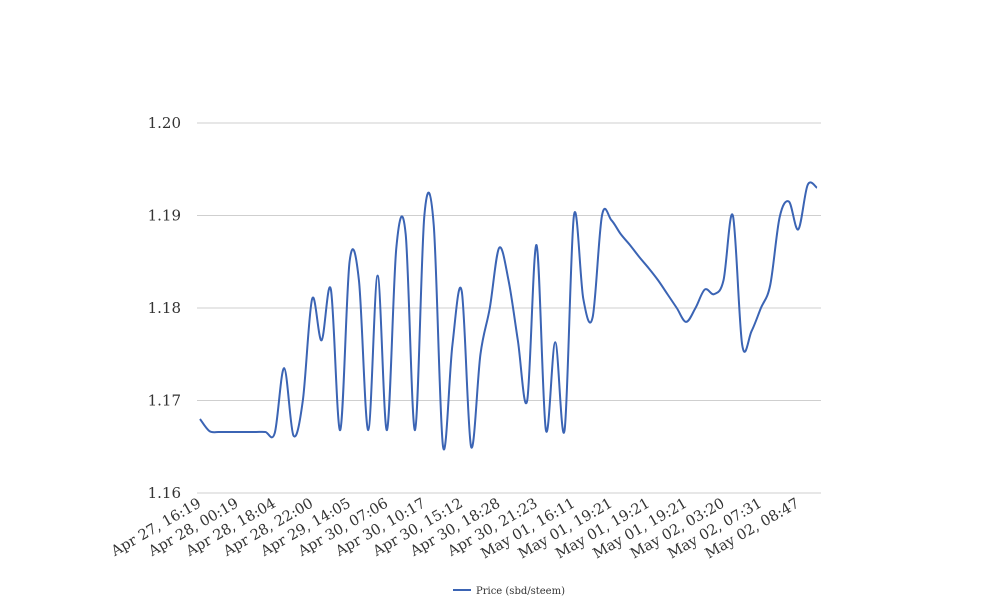 Image resolution: width=1008 pixels, height=616 pixels. Describe the element at coordinates (520, 591) in the screenshot. I see `legend-label: Price (sbd/steem)` at that location.